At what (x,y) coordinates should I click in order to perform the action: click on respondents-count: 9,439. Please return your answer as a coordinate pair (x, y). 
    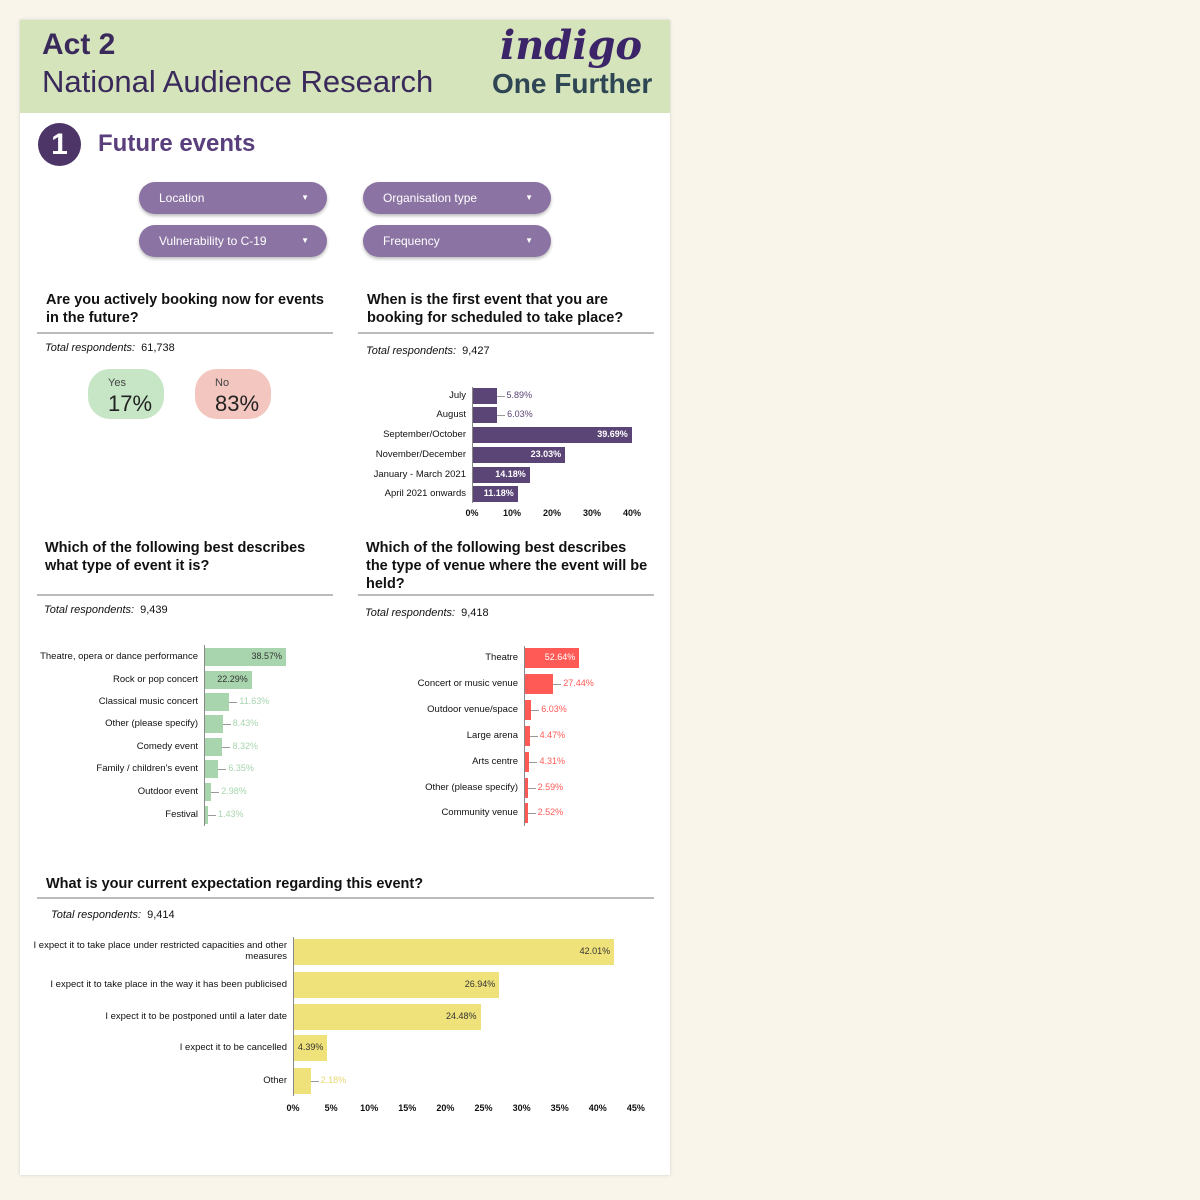
    Looking at the image, I should click on (154, 610).